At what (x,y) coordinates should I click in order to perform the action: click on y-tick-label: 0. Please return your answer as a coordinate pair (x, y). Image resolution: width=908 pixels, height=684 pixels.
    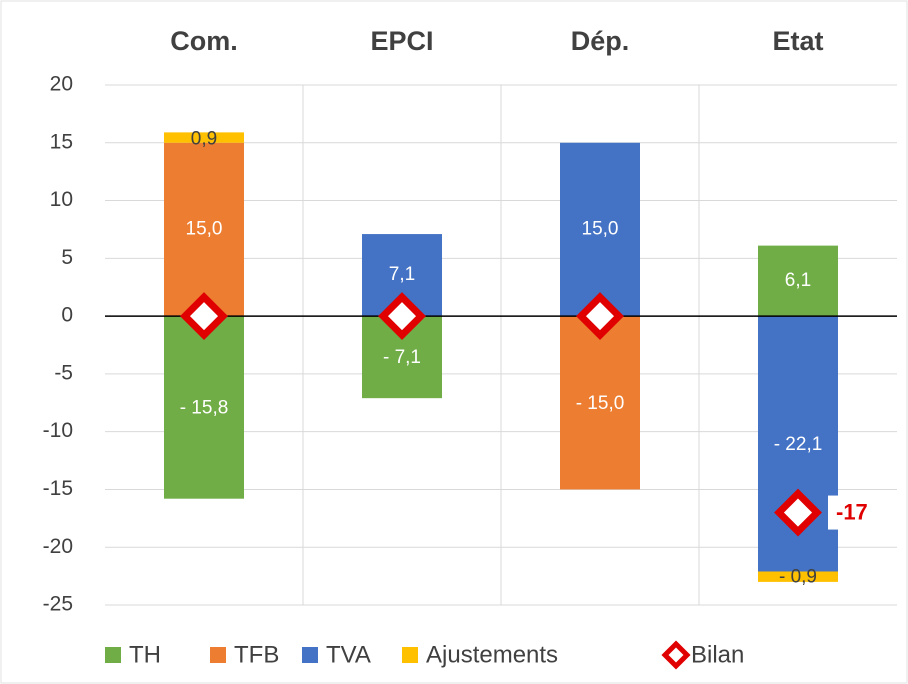
    Looking at the image, I should click on (67, 315).